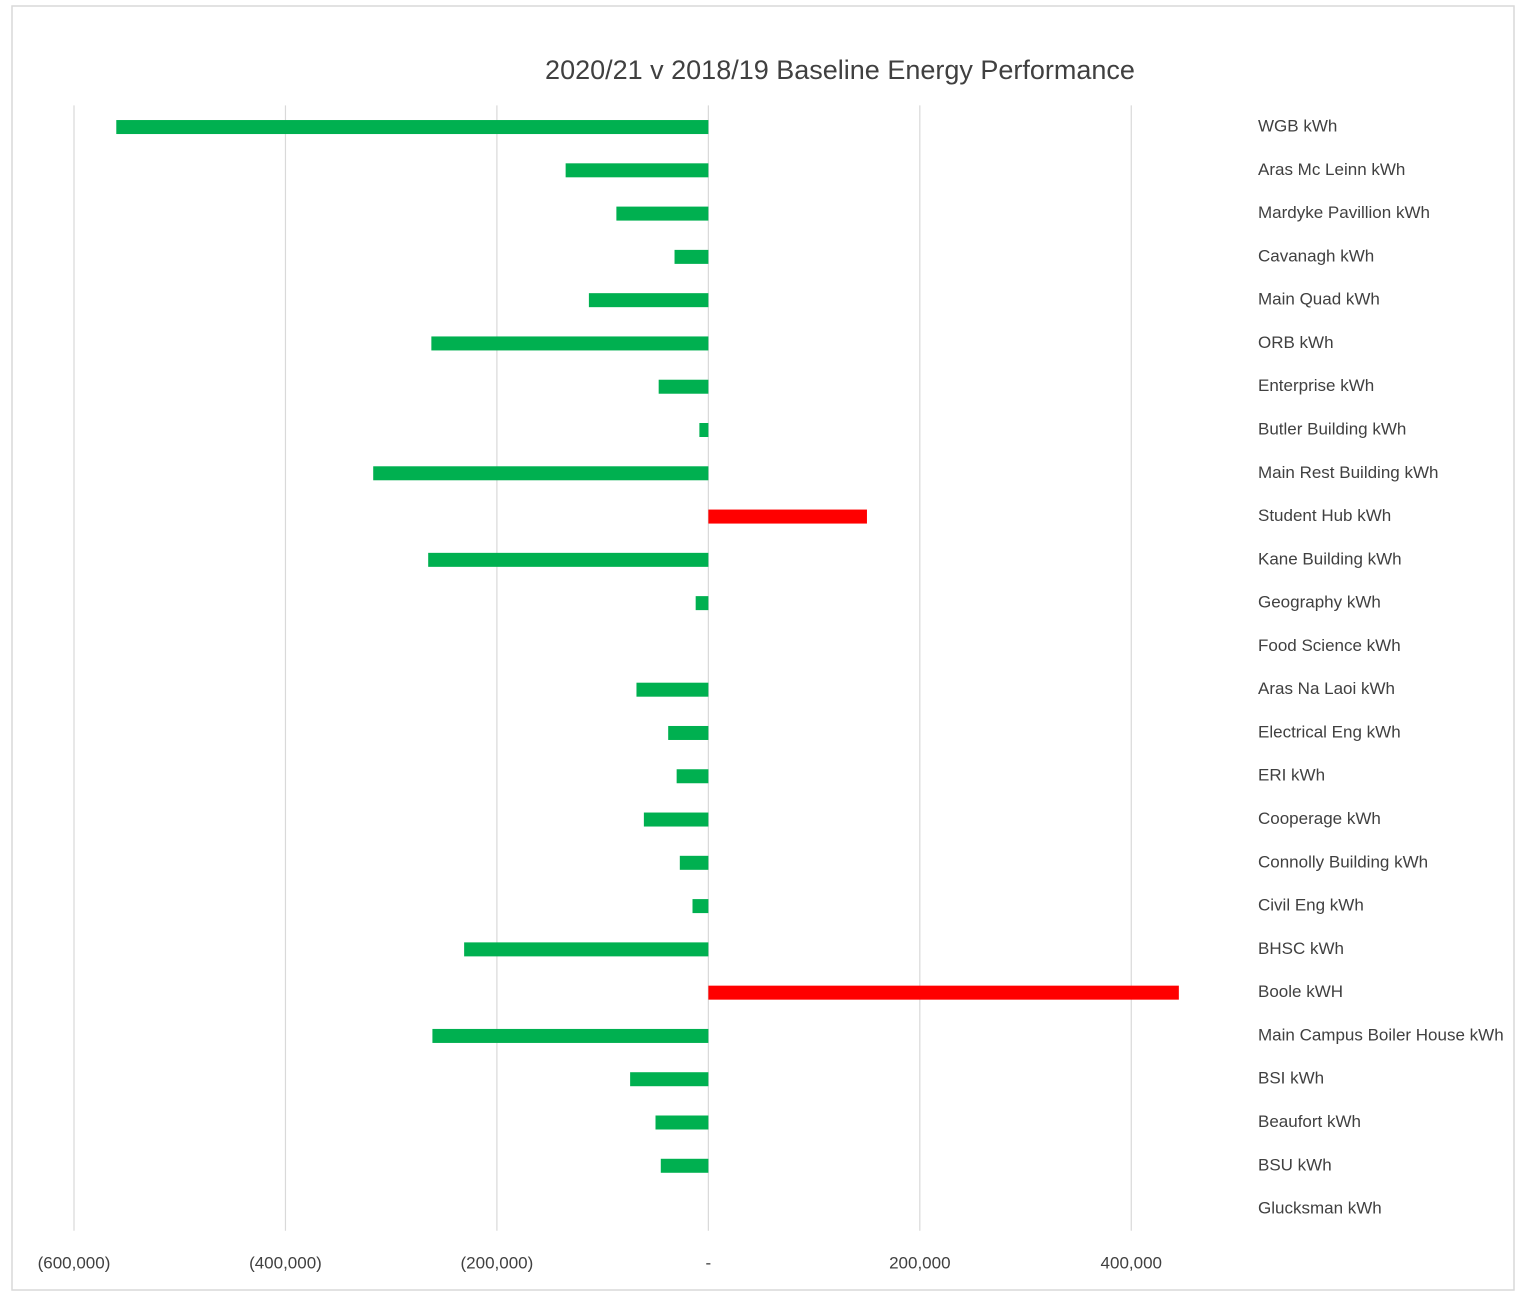 The height and width of the screenshot is (1291, 1516). Describe the element at coordinates (285, 1262) in the screenshot. I see `x-tick-label: (400,000)` at that location.